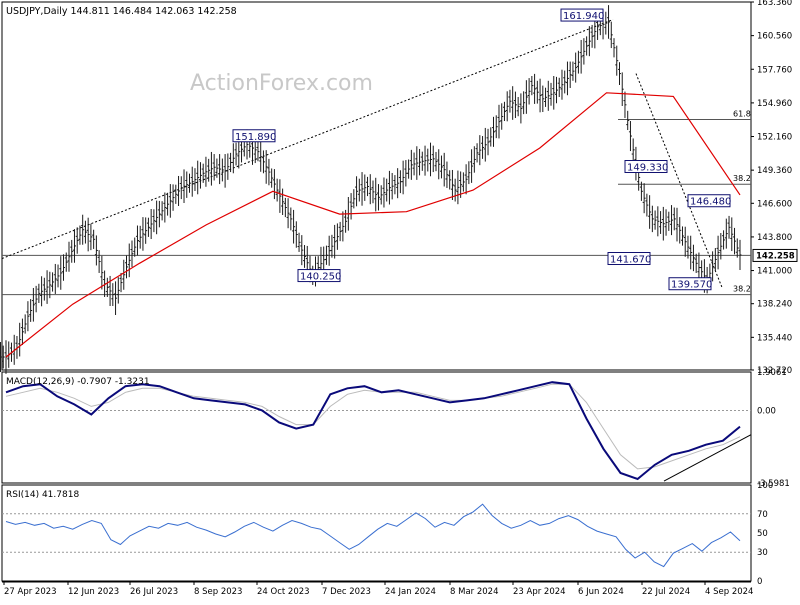 This screenshot has height=605, width=800. I want to click on price-y-tick-label: 146.600, so click(774, 204).